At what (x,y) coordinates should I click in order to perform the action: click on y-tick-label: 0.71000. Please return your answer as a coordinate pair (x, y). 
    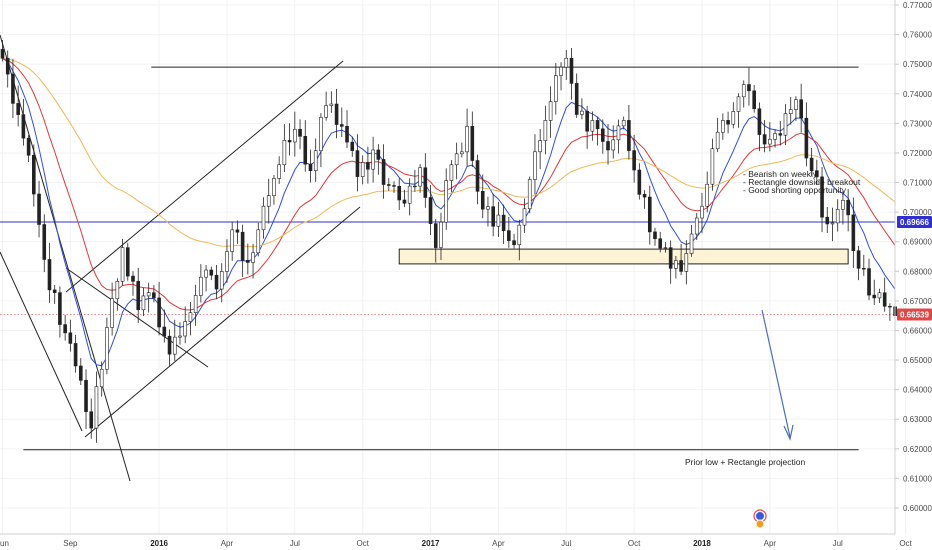
    Looking at the image, I should click on (917, 183).